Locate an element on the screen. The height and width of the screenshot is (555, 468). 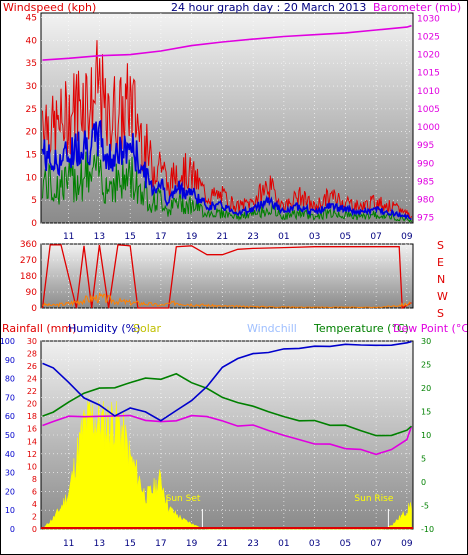
rain-axis-title: Rainfall (mm) is located at coordinates (39, 328).